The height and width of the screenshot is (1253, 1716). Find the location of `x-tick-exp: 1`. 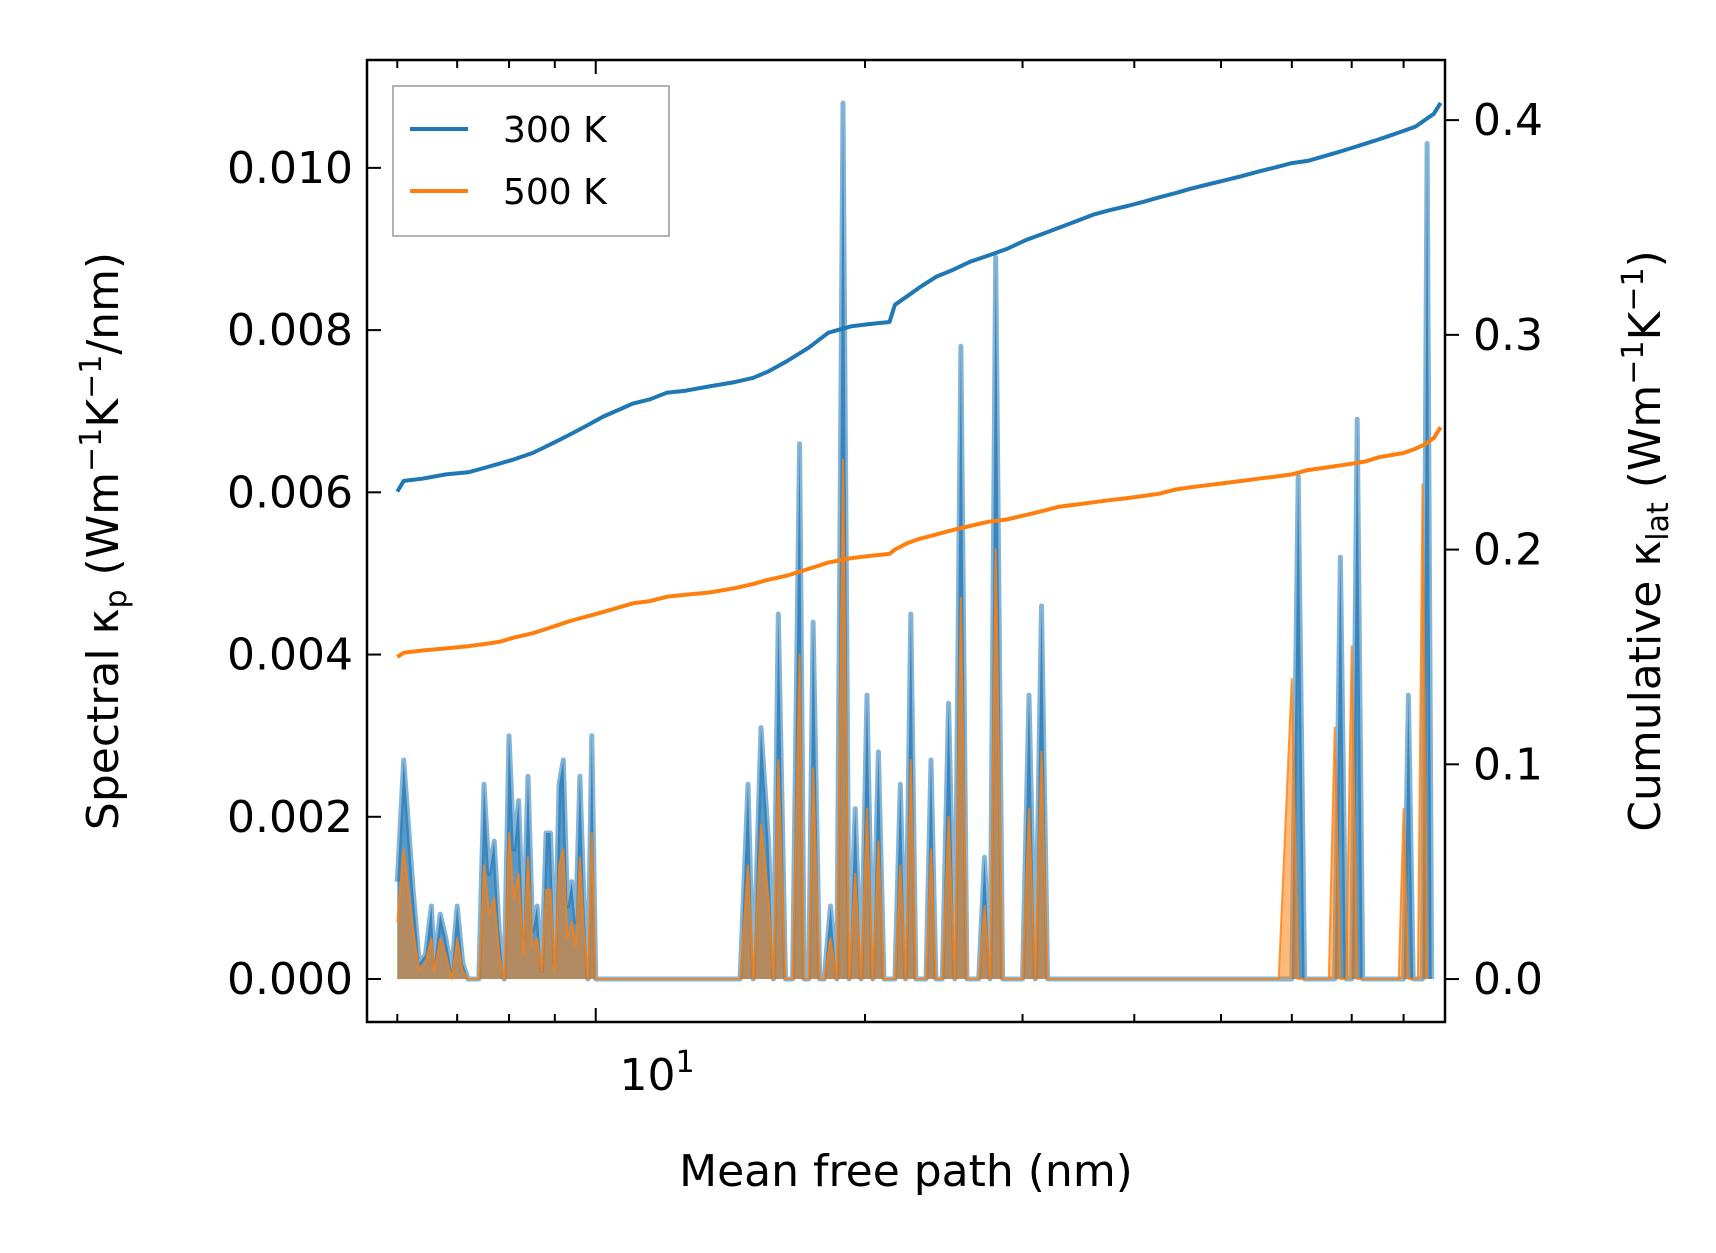

x-tick-exp: 1 is located at coordinates (684, 1062).